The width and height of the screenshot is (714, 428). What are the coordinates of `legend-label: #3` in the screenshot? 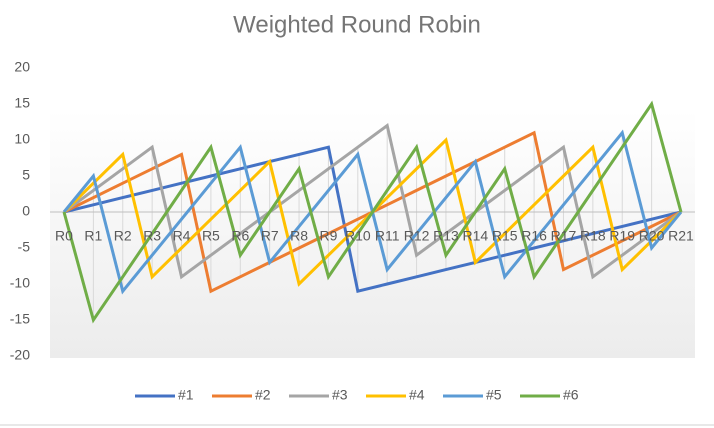 It's located at (340, 395).